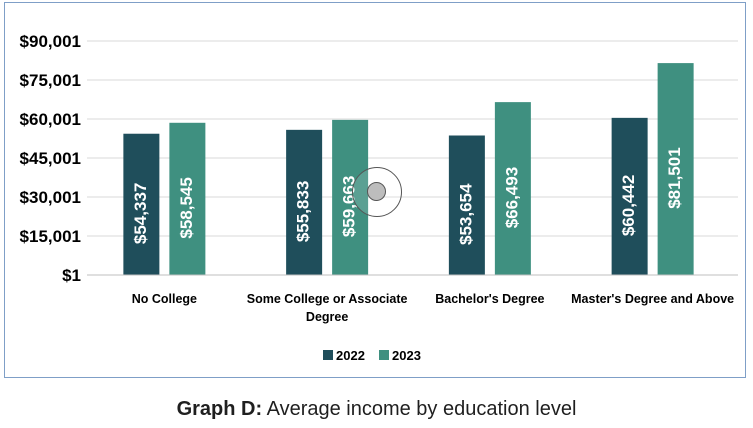 This screenshot has height=428, width=753. Describe the element at coordinates (186, 207) in the screenshot. I see `bar-value-label: $58,545` at that location.